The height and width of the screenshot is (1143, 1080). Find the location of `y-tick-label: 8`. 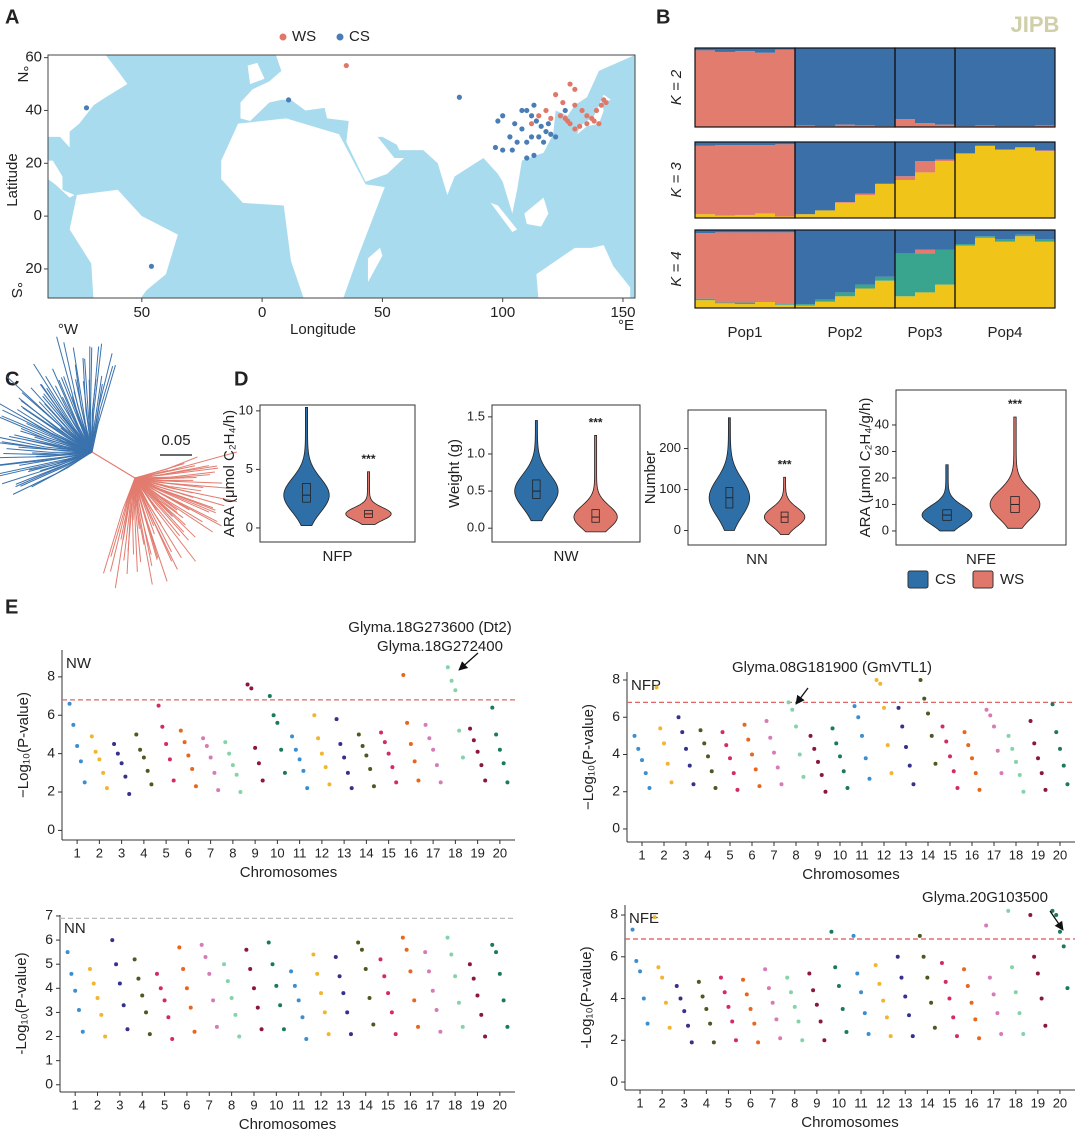

y-tick-label: 8 is located at coordinates (51, 676).